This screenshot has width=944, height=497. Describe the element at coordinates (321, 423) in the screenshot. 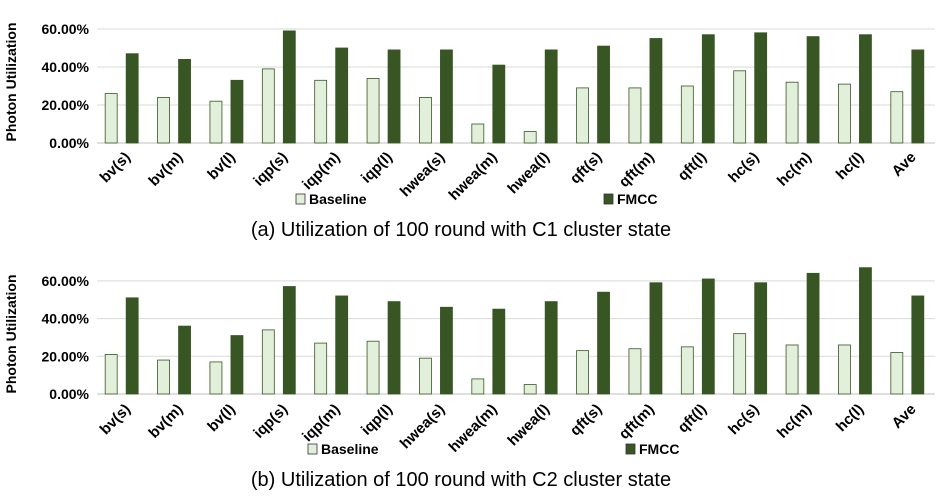

I see `x-tick-label: iqp(m)` at that location.